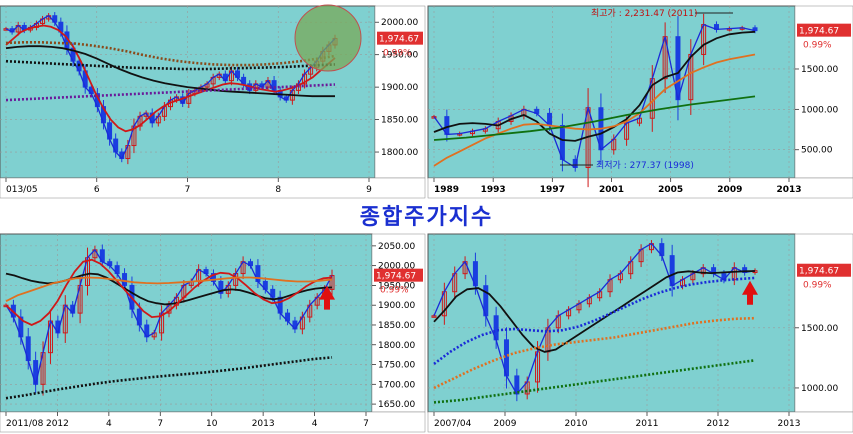  What do you see at coordinates (426, 217) in the screenshot?
I see `page-title: 종합주가지수` at bounding box center [426, 217].